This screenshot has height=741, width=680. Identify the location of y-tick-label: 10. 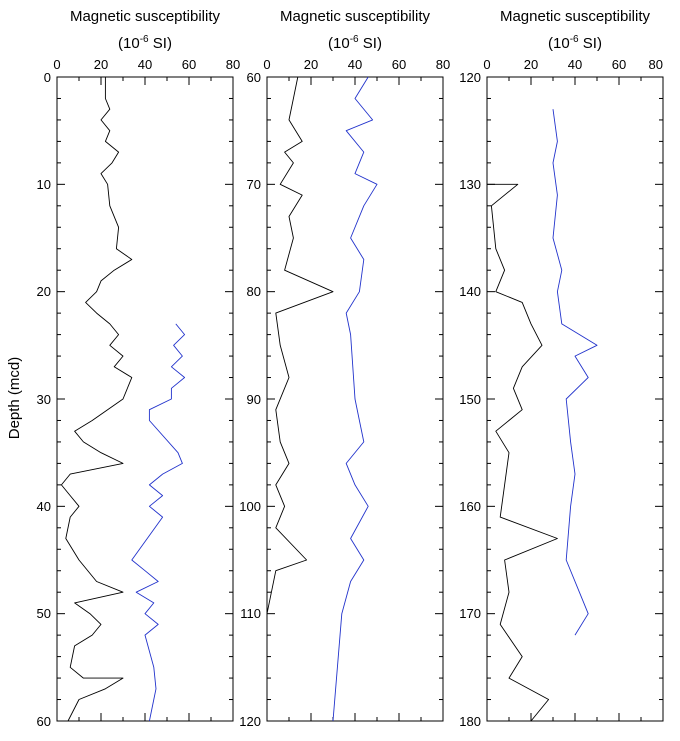
(44, 184).